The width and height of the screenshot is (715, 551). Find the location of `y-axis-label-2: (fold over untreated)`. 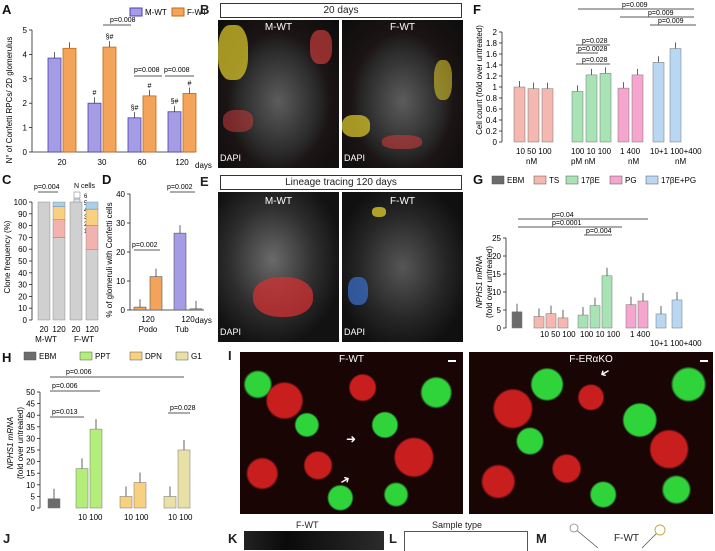

y-axis-label-2: (fold over untreated) is located at coordinates (489, 282).